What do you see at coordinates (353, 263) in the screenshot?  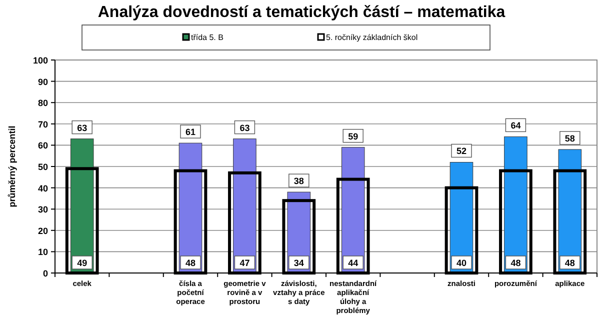 I see `data-label: 44` at bounding box center [353, 263].